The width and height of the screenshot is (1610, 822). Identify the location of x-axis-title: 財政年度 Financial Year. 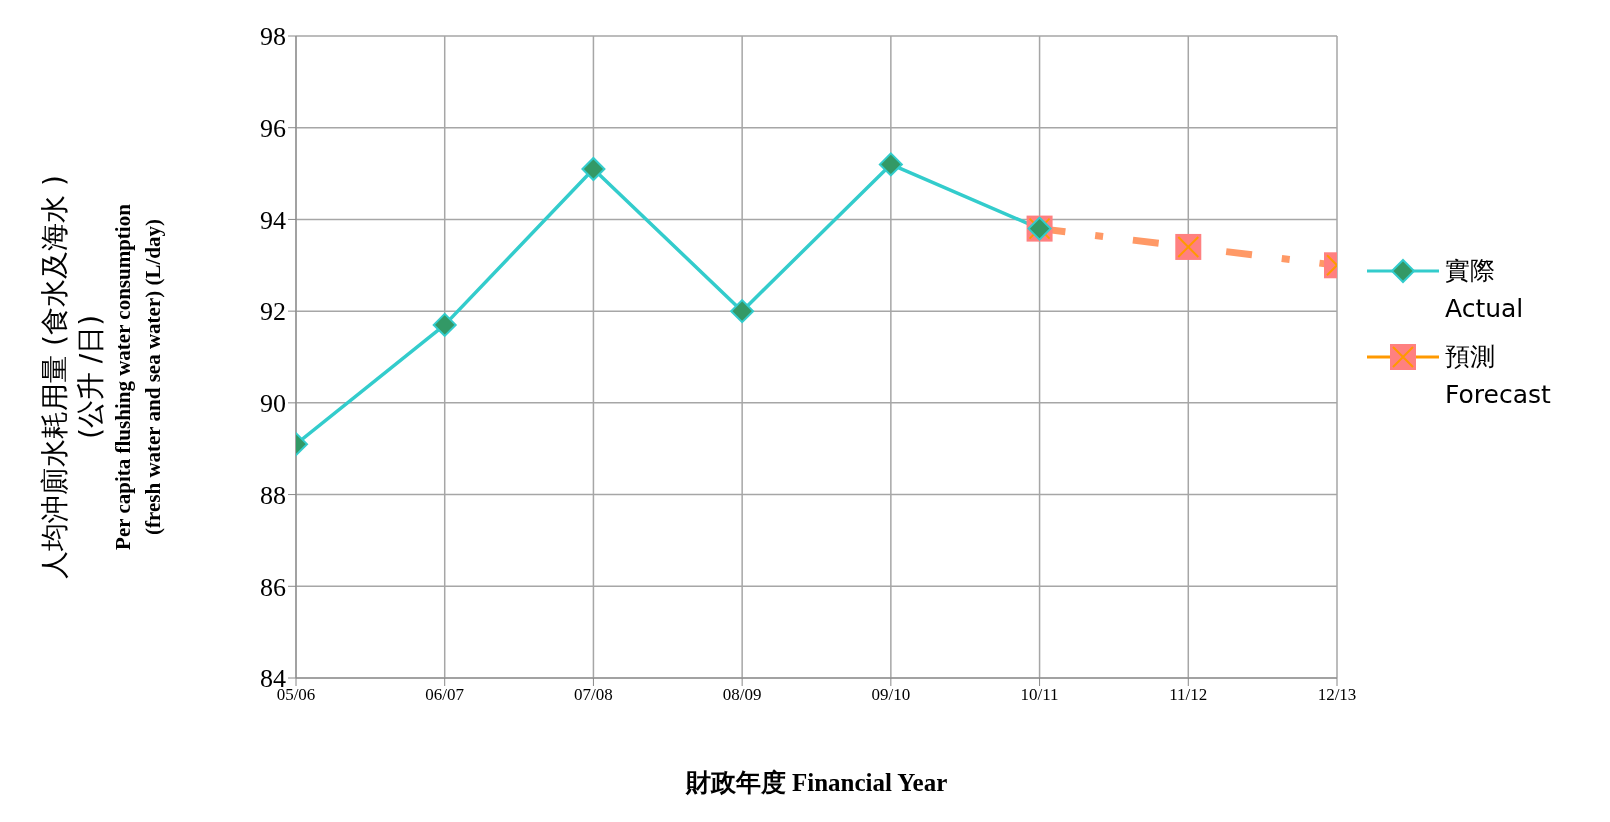
(816, 783).